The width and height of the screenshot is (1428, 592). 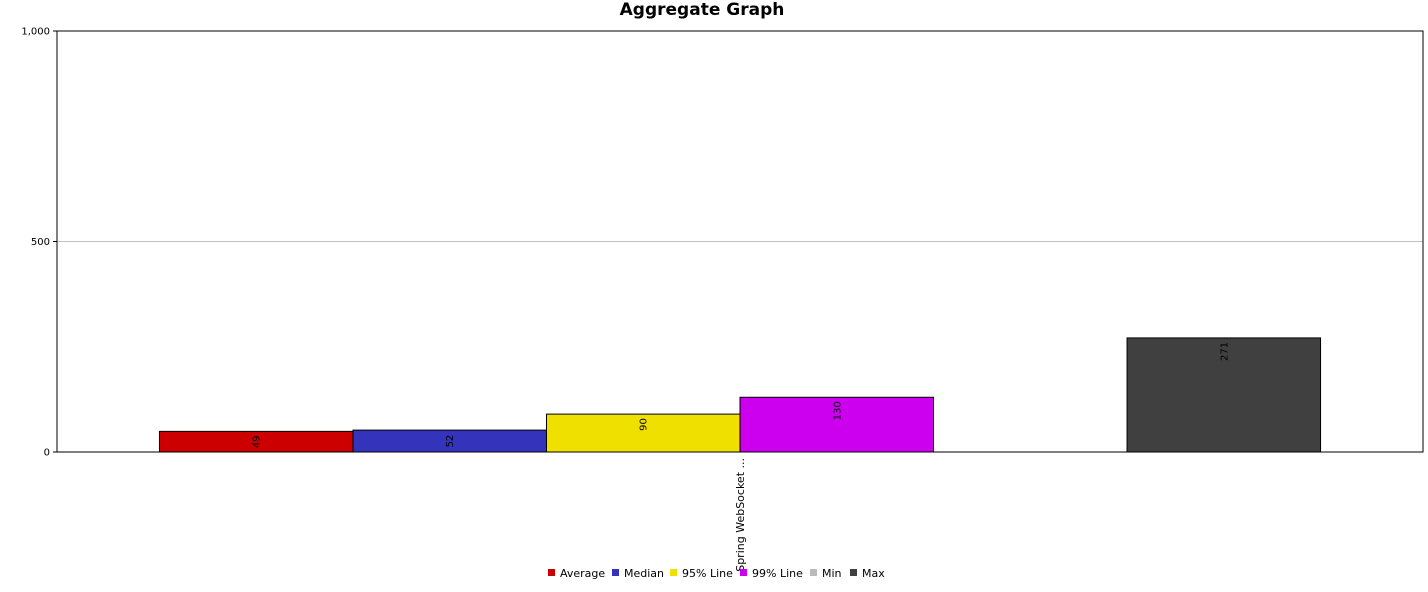 I want to click on legend-swatch-99-line, so click(x=743, y=572).